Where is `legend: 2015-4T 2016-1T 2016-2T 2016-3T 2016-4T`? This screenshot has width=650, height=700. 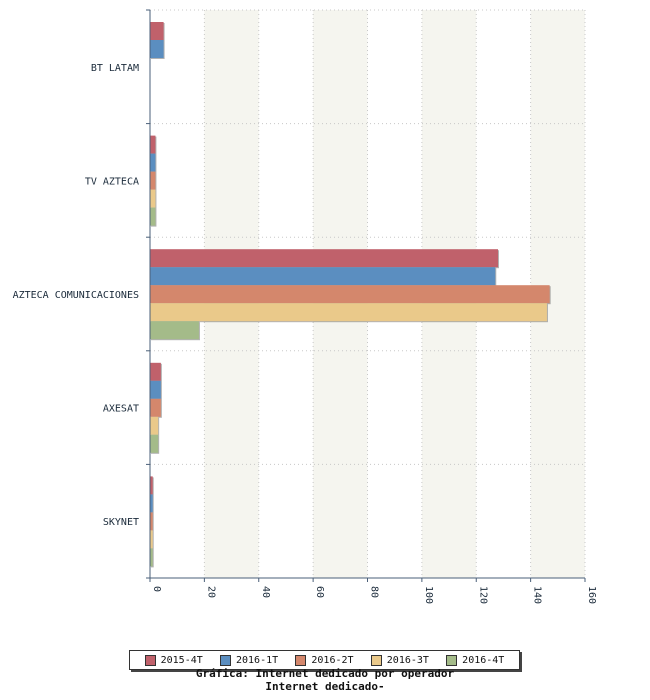 legend: 2015-4T 2016-1T 2016-2T 2016-3T 2016-4T is located at coordinates (324, 660).